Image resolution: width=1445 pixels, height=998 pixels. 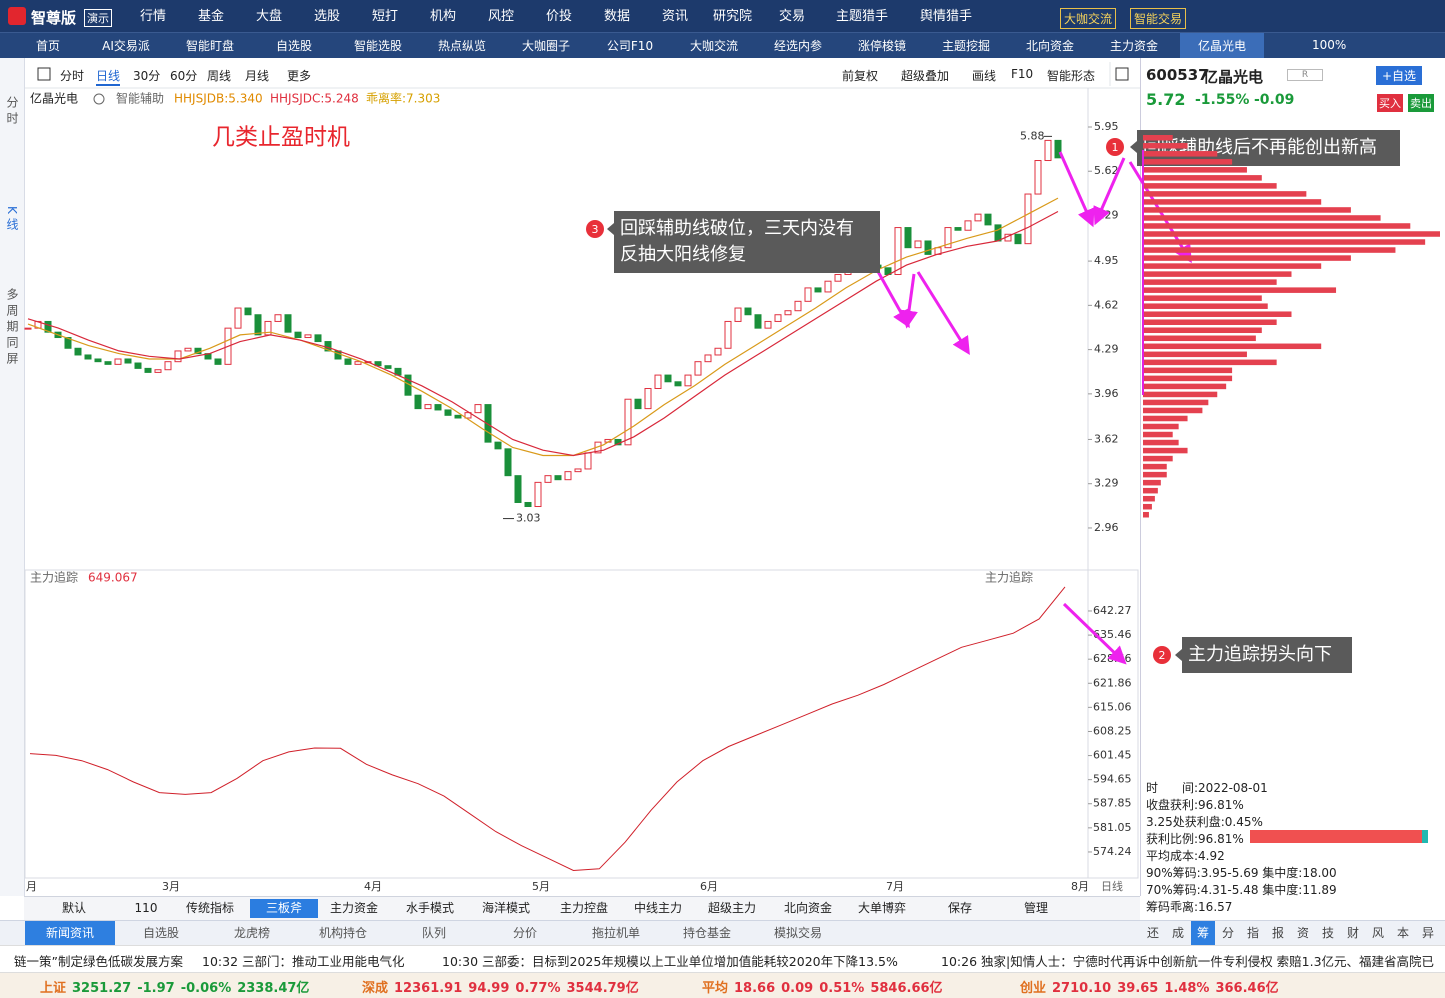 I want to click on right-tab: 报, so click(x=1277, y=933).